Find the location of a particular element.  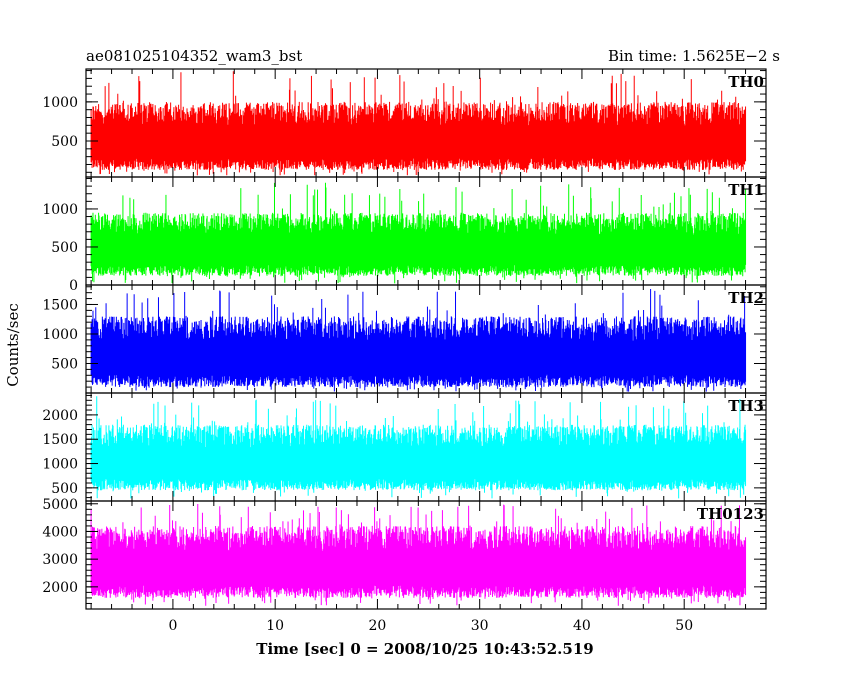

panel-label-th2: TH2 is located at coordinates (746, 298).